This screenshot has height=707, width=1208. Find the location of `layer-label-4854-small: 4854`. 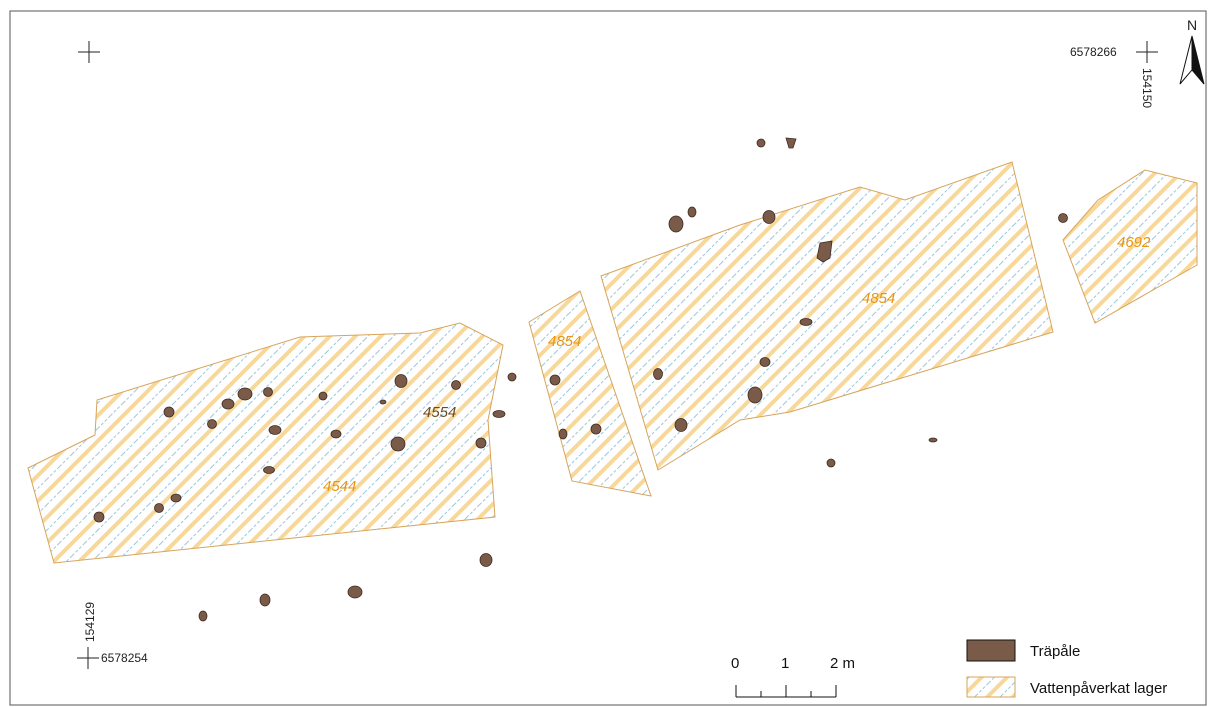

layer-label-4854-small: 4854 is located at coordinates (564, 341).